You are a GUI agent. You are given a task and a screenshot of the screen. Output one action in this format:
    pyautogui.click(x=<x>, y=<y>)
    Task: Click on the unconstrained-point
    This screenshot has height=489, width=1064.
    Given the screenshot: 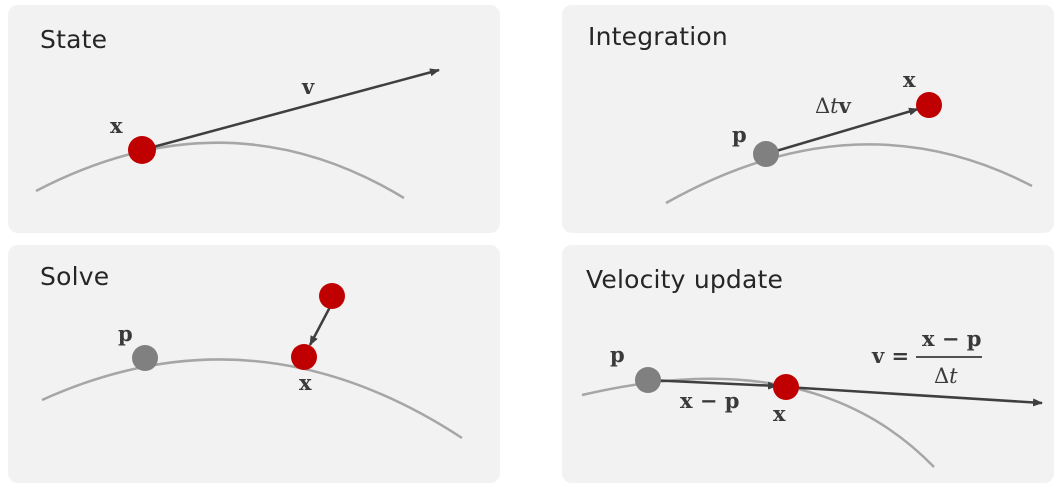 What is the action you would take?
    pyautogui.click(x=332, y=296)
    